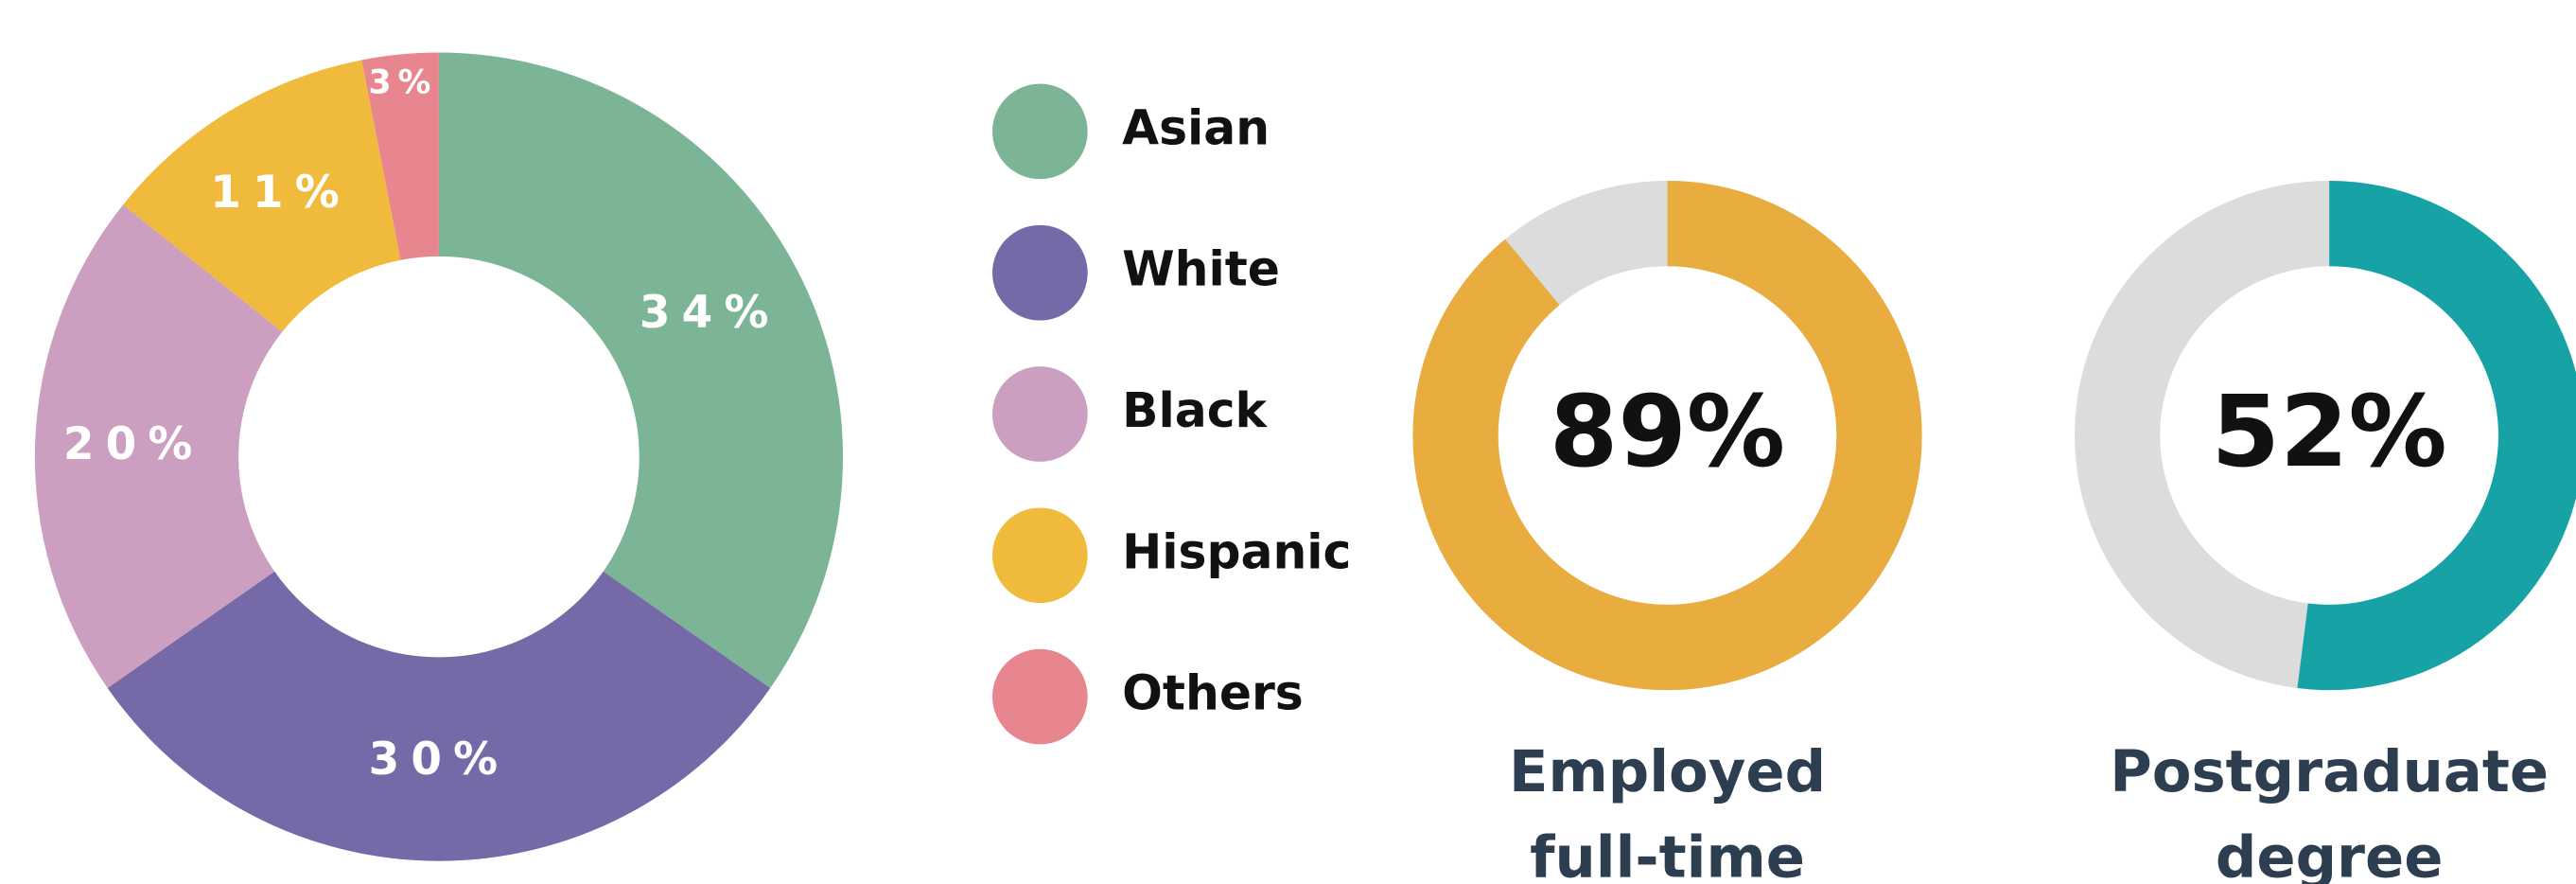 The height and width of the screenshot is (884, 2576). Describe the element at coordinates (1213, 693) in the screenshot. I see `legend-label: Others` at that location.